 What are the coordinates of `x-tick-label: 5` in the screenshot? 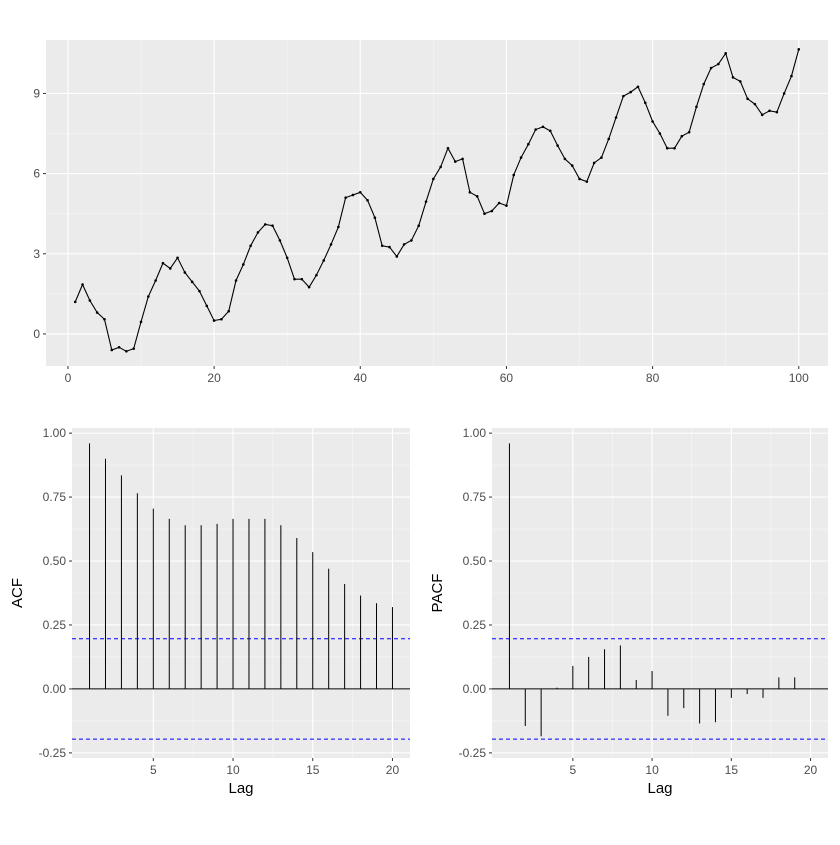 It's located at (572, 770).